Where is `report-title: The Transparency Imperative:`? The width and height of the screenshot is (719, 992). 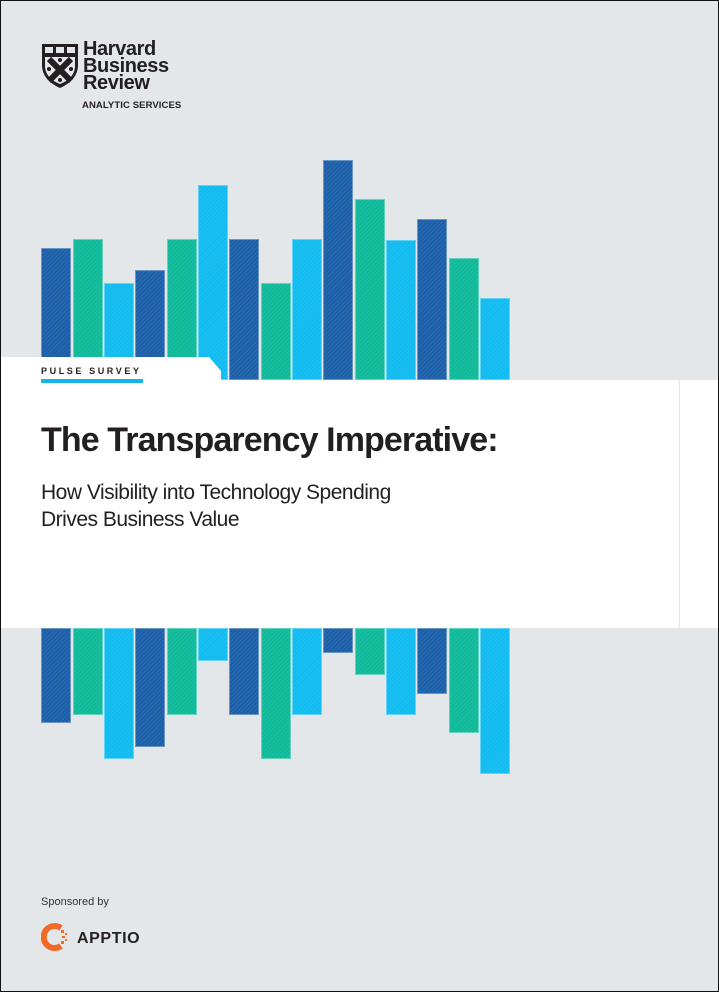 report-title: The Transparency Imperative: is located at coordinates (270, 440).